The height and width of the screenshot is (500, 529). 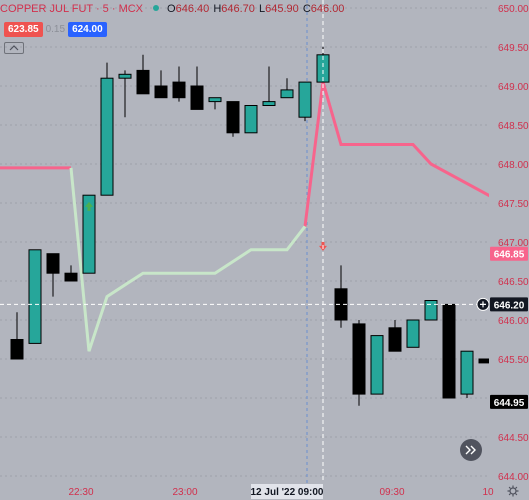 What do you see at coordinates (87, 29) in the screenshot?
I see `buy-button: 624.00` at bounding box center [87, 29].